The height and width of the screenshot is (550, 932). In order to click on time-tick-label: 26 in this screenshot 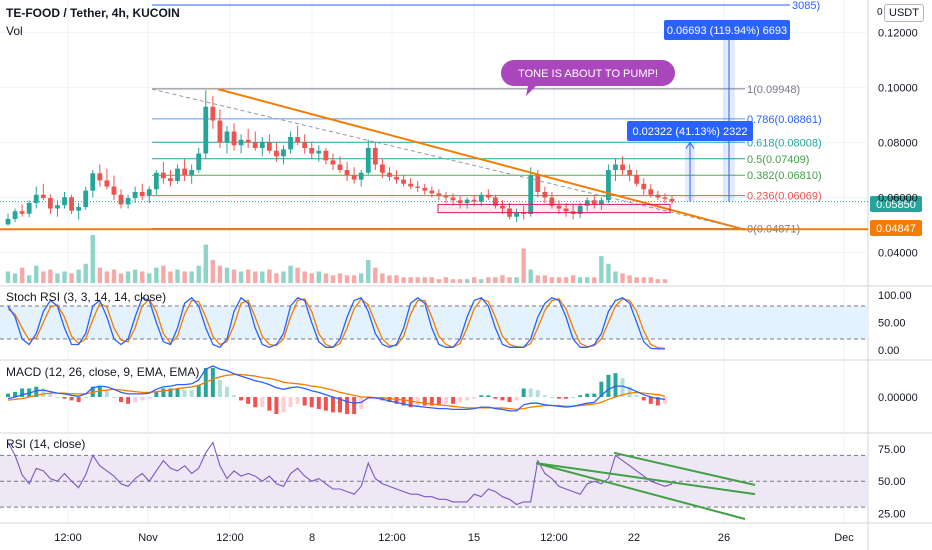, I will do `click(724, 538)`.